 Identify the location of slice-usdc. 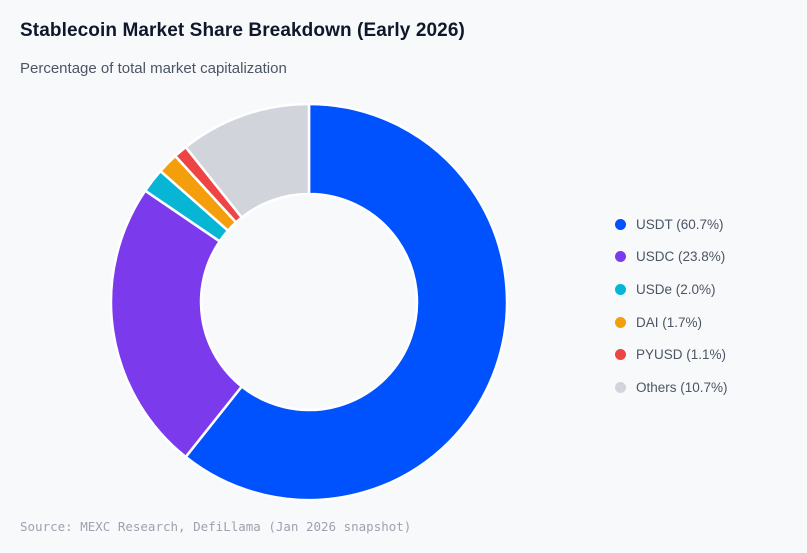
(176, 324).